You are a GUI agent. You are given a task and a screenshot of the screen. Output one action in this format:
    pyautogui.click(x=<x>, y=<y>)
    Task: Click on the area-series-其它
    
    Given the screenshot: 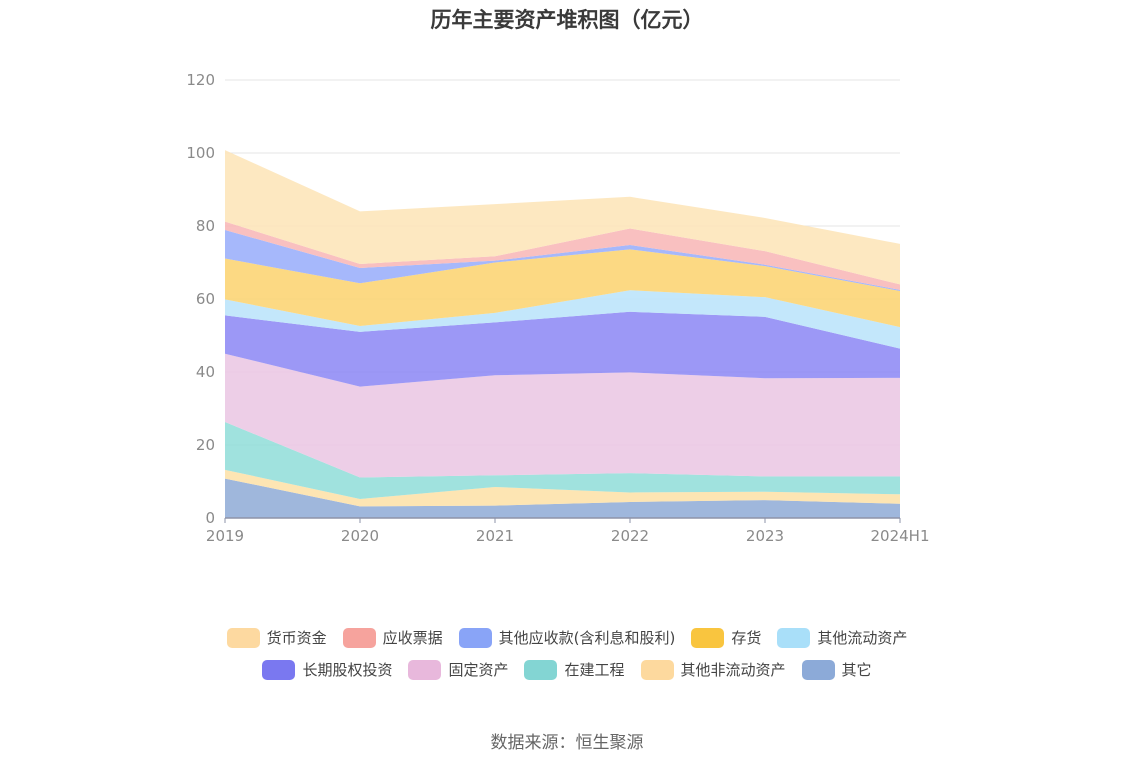 What is the action you would take?
    pyautogui.click(x=562, y=498)
    